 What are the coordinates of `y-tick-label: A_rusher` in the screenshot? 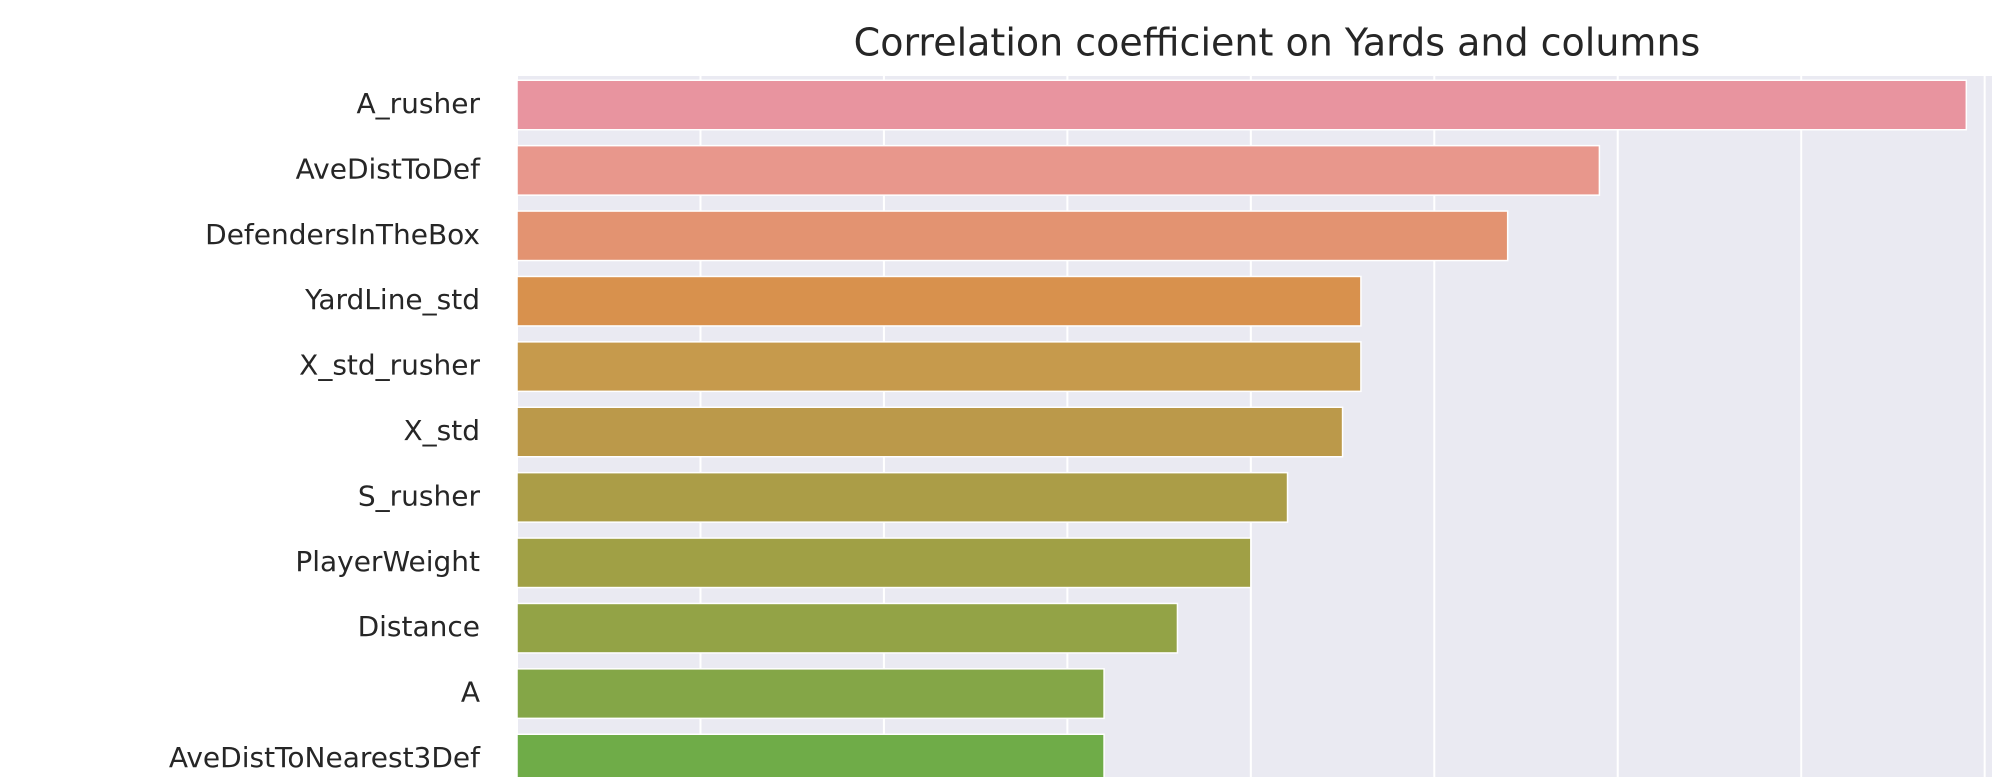 It's located at (419, 103).